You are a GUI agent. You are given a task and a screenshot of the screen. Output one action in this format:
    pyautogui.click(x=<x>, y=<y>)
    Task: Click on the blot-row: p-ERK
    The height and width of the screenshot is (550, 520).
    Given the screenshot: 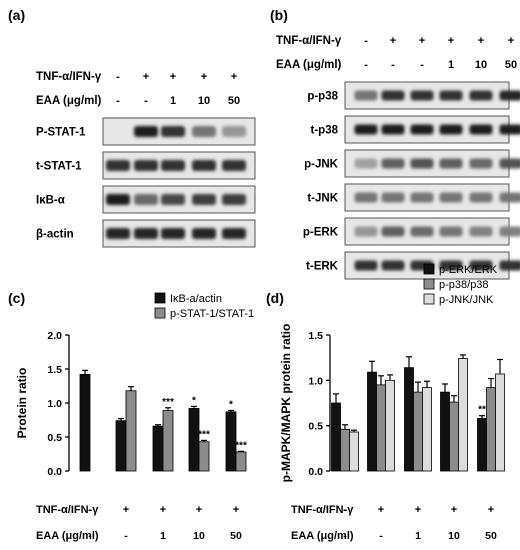 What is the action you would take?
    pyautogui.click(x=411, y=231)
    